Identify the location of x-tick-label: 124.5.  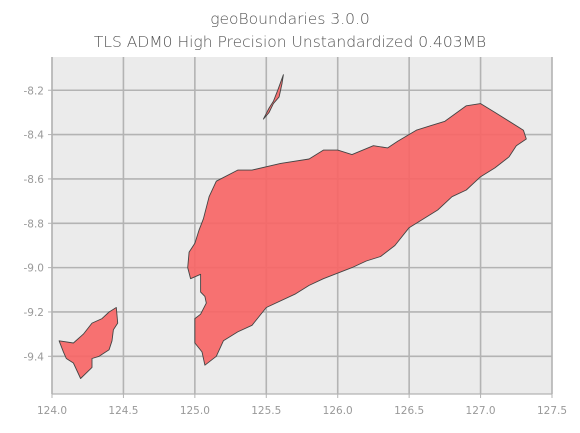
(123, 411).